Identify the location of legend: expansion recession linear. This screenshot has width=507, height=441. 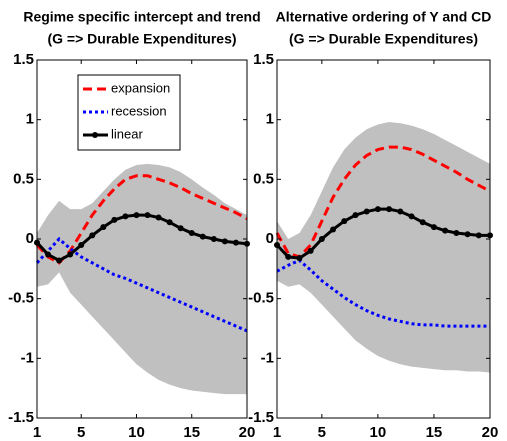
(129, 112).